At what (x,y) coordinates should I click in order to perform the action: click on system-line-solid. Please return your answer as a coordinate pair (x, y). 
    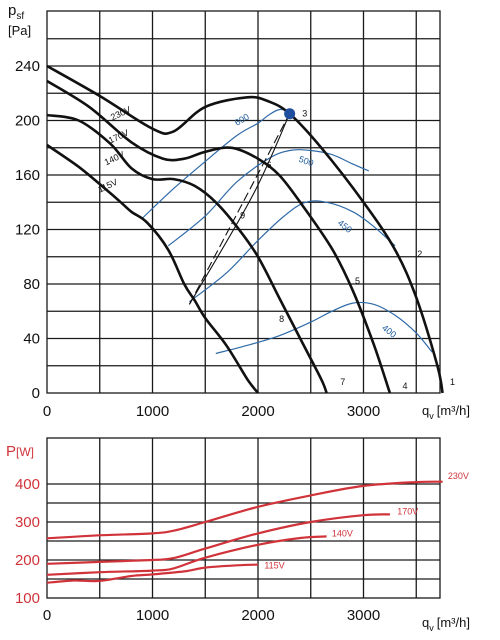
    Looking at the image, I should click on (239, 209).